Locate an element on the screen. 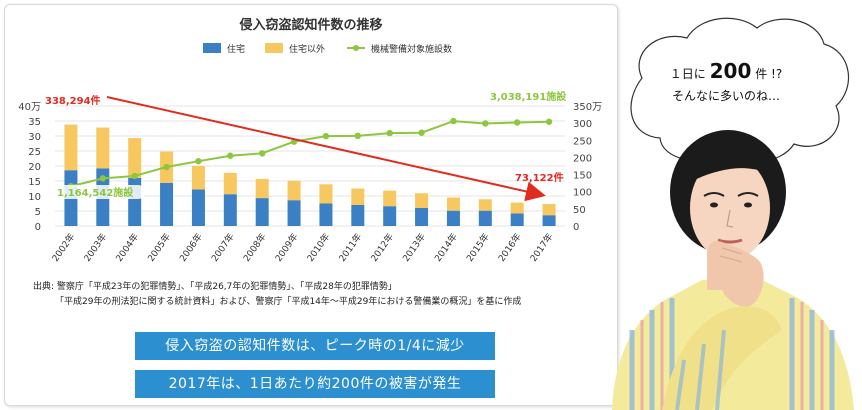 The image size is (862, 410). x-tick-label: 2016年 is located at coordinates (510, 247).